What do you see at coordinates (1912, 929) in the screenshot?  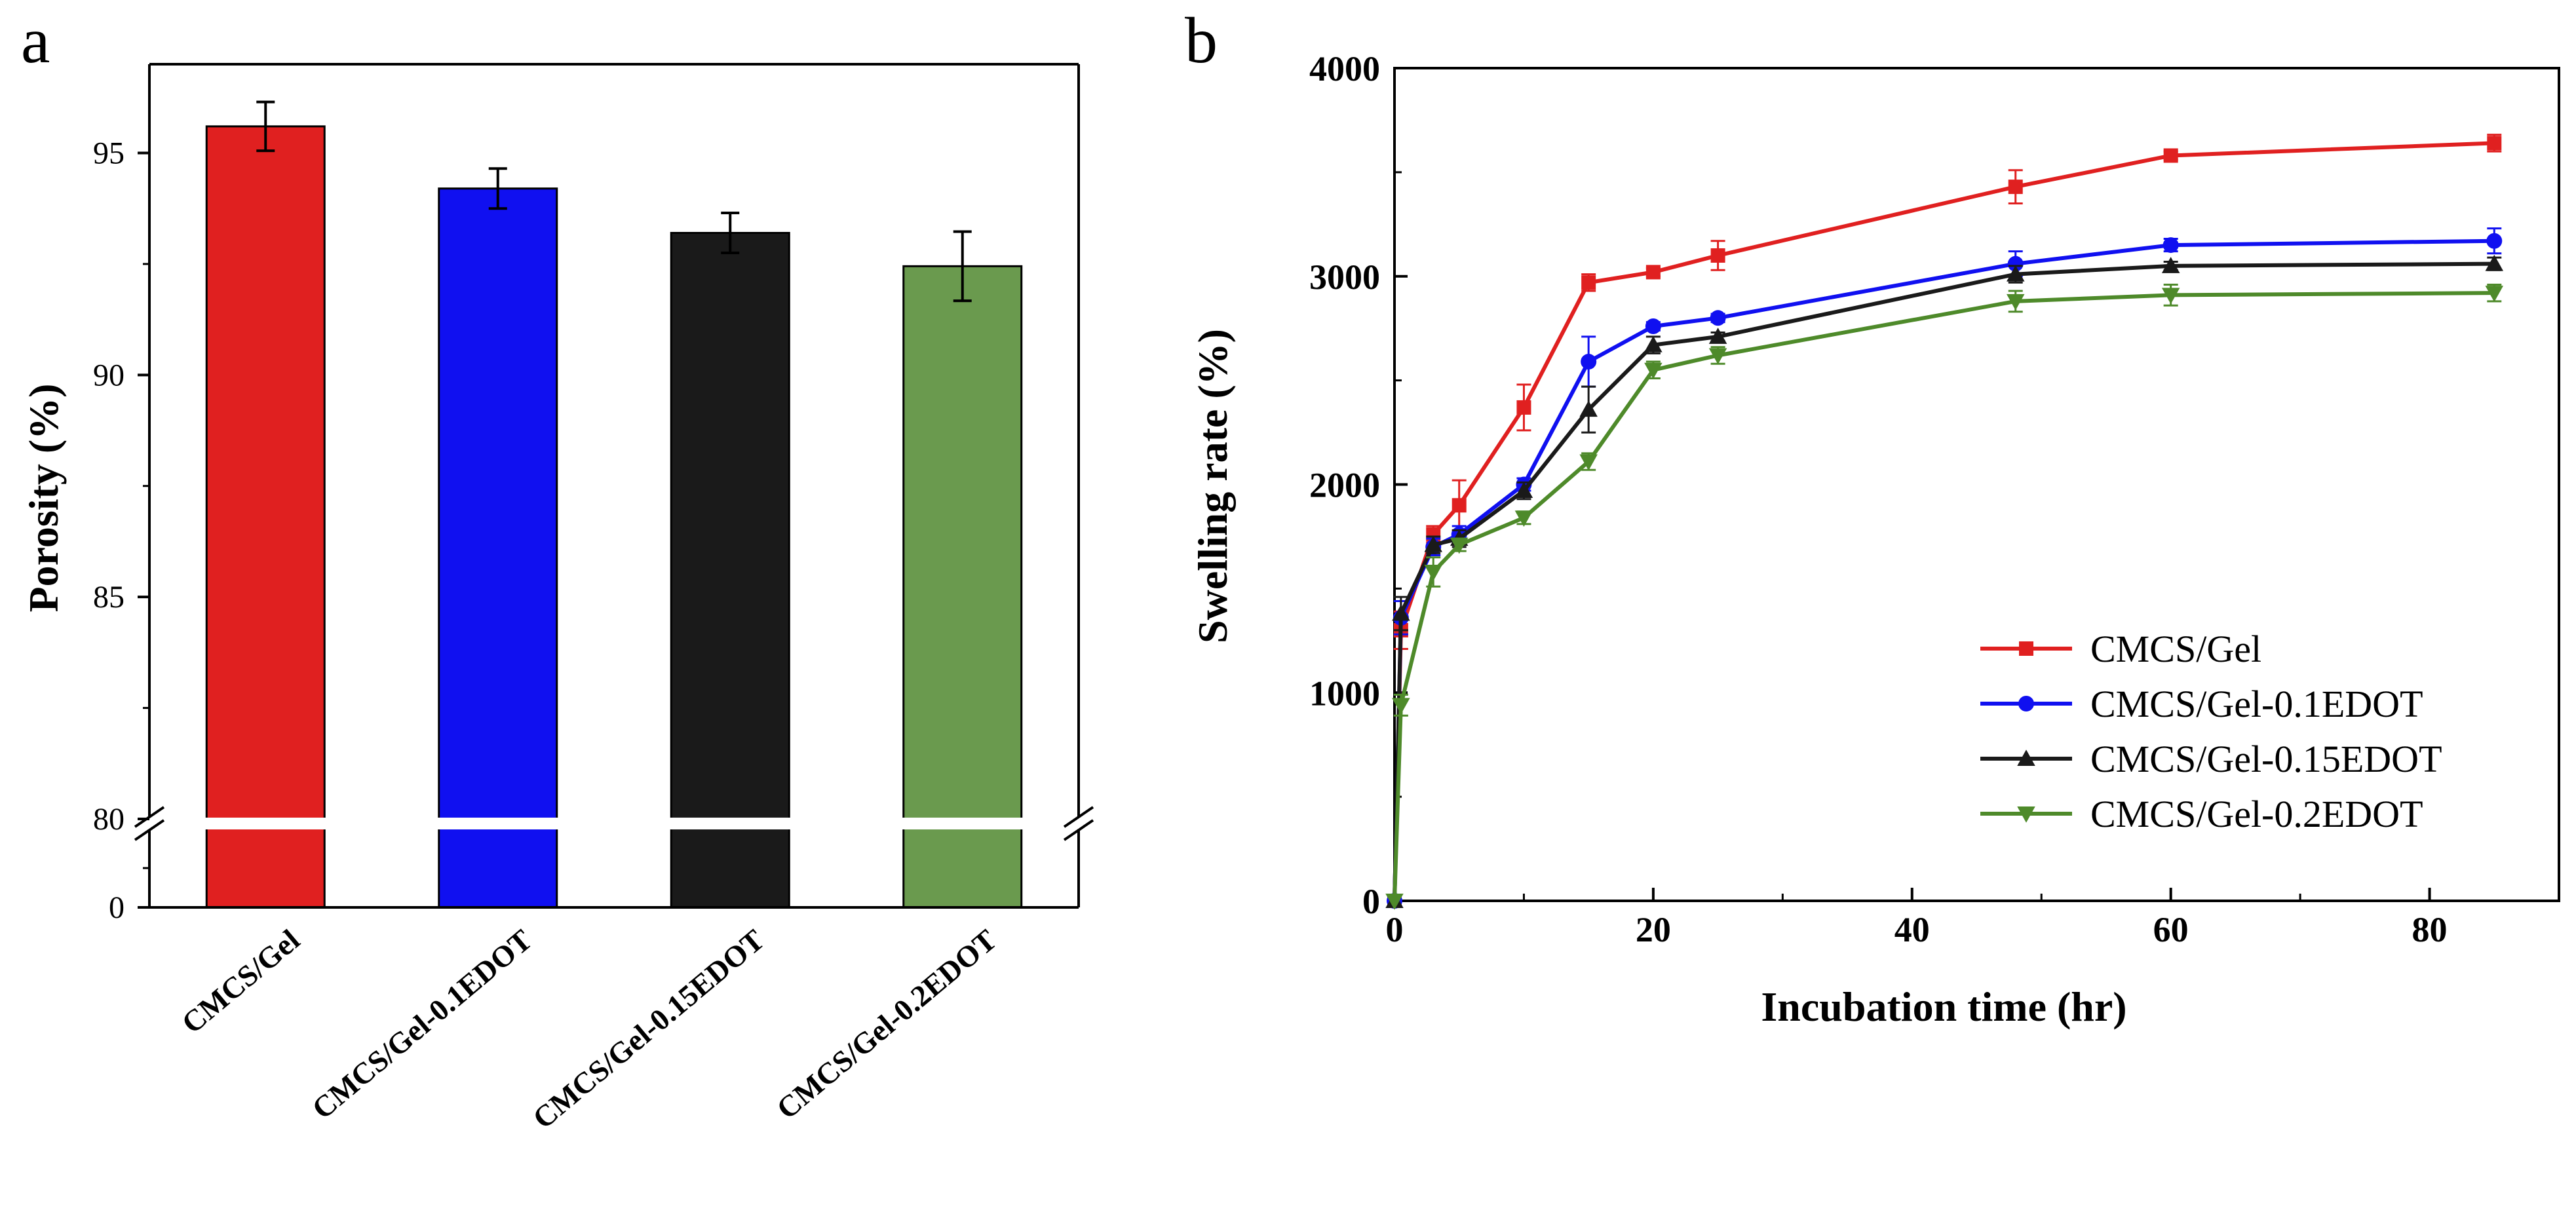 I see `x-tick-label: 40` at bounding box center [1912, 929].